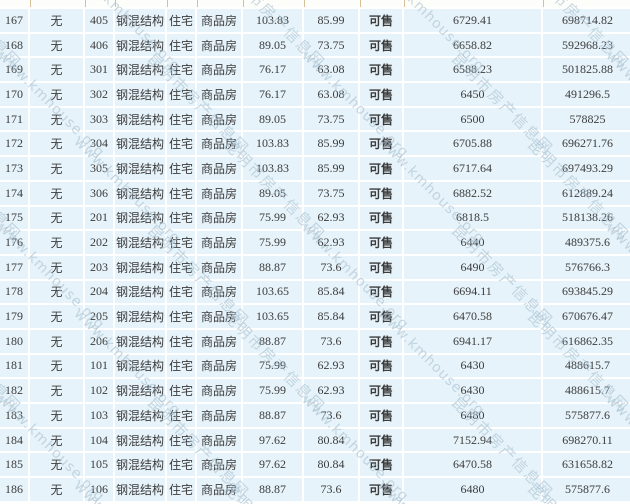 This screenshot has height=504, width=630. Describe the element at coordinates (99, 267) in the screenshot. I see `room-number-link: 203` at that location.